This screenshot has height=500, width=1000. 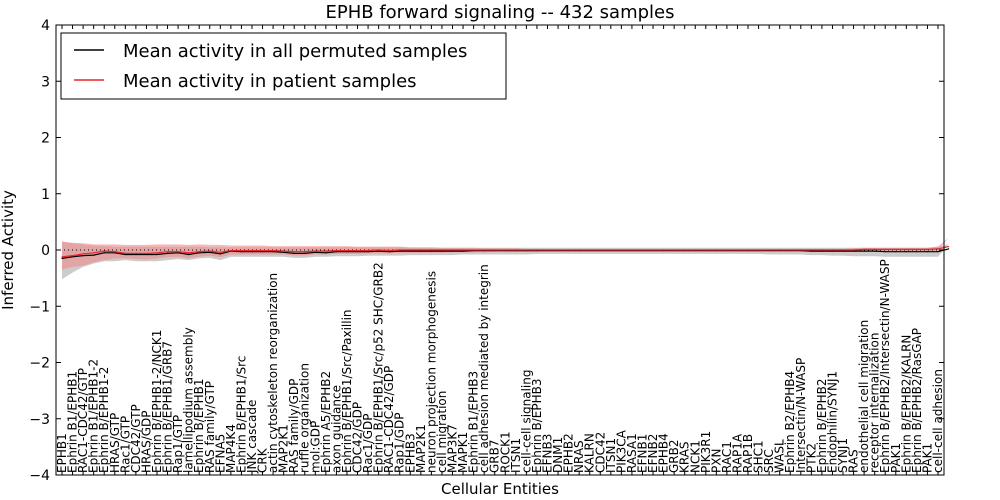 I want to click on x-tick-label: mol:GDP, so click(x=315, y=447).